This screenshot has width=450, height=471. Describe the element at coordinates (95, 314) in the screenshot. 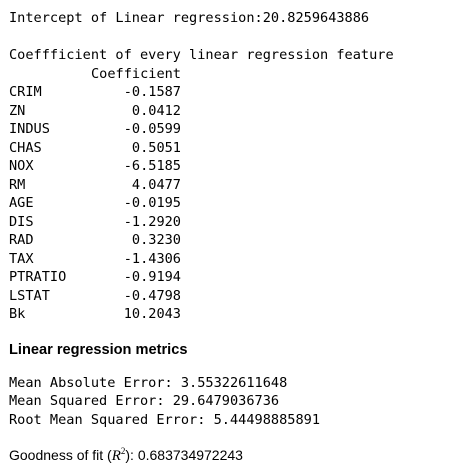

I see `coefficient-row: Bk 10.2043` at that location.